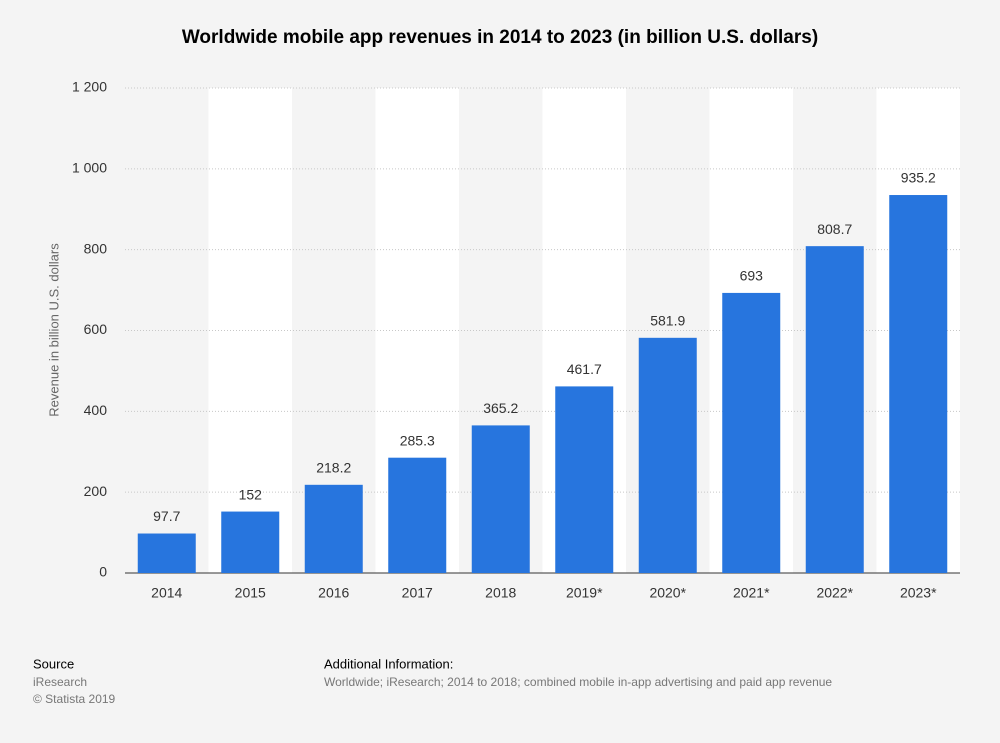 Image resolution: width=1000 pixels, height=743 pixels. What do you see at coordinates (74, 699) in the screenshot?
I see `copyright: © Statista 2019` at bounding box center [74, 699].